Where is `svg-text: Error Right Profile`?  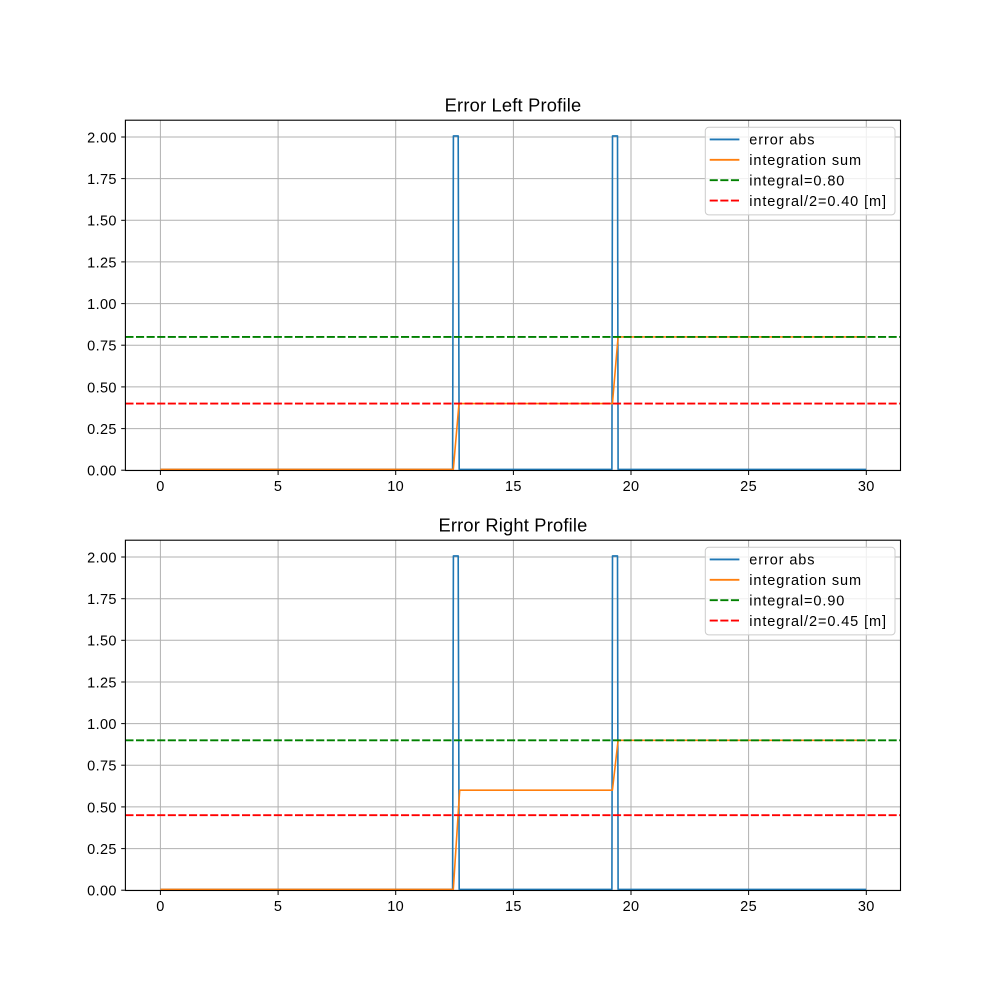
svg-text: Error Right Profile is located at coordinates (512, 524).